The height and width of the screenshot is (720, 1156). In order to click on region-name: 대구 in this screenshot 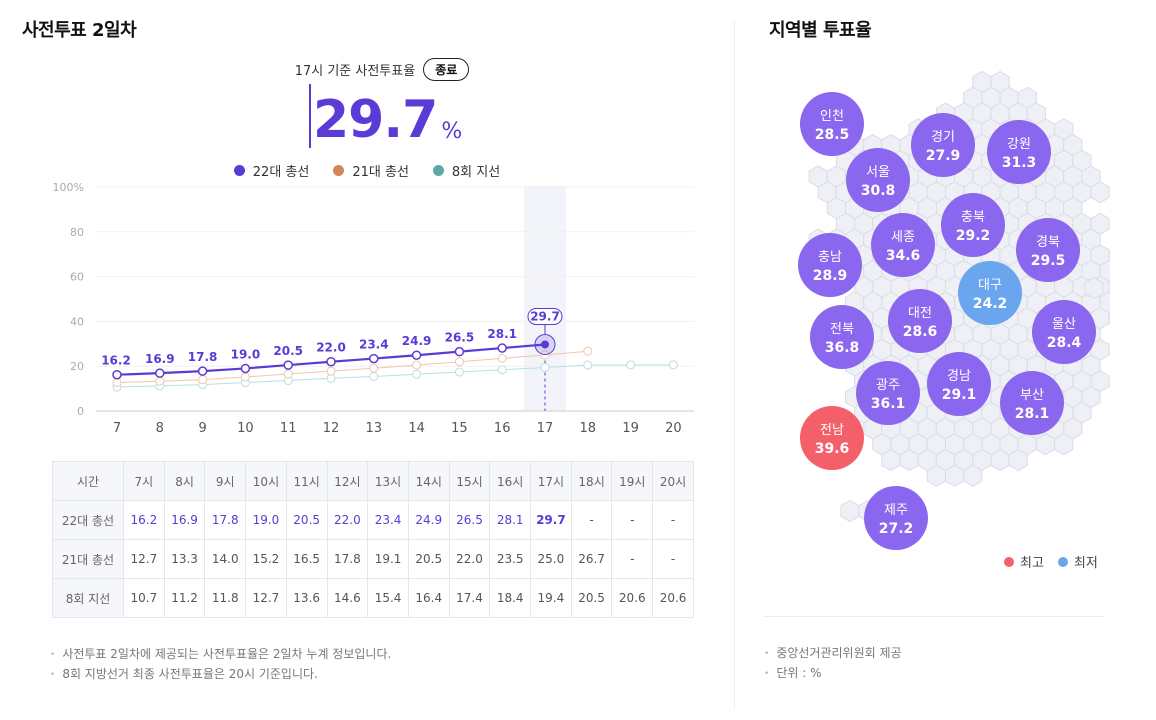, I will do `click(990, 285)`.